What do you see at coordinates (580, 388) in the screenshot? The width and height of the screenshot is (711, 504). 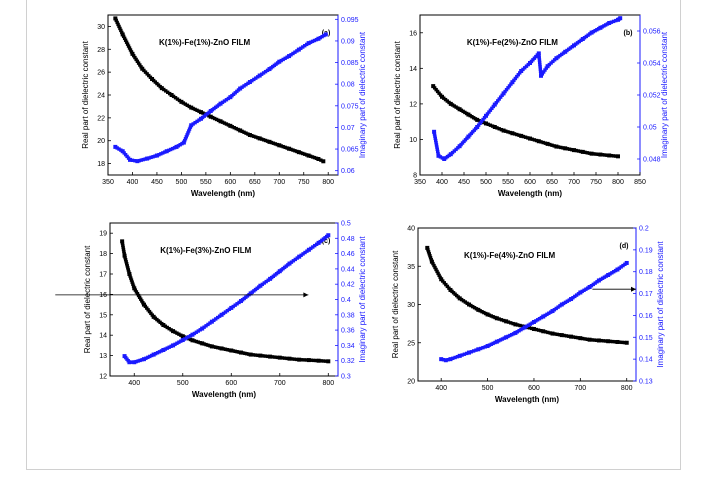 I see `x-tick-label: 700` at bounding box center [580, 388].